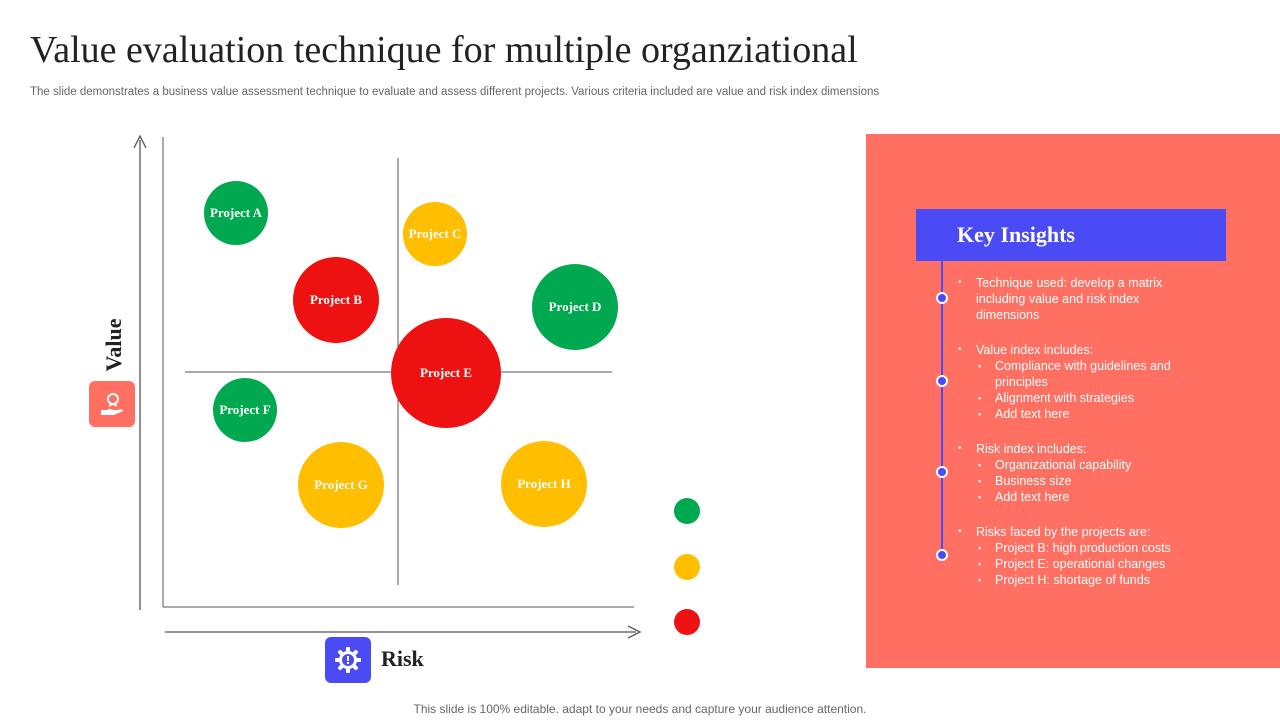 This screenshot has height=720, width=1280. I want to click on project-g-bubble: Project G, so click(341, 485).